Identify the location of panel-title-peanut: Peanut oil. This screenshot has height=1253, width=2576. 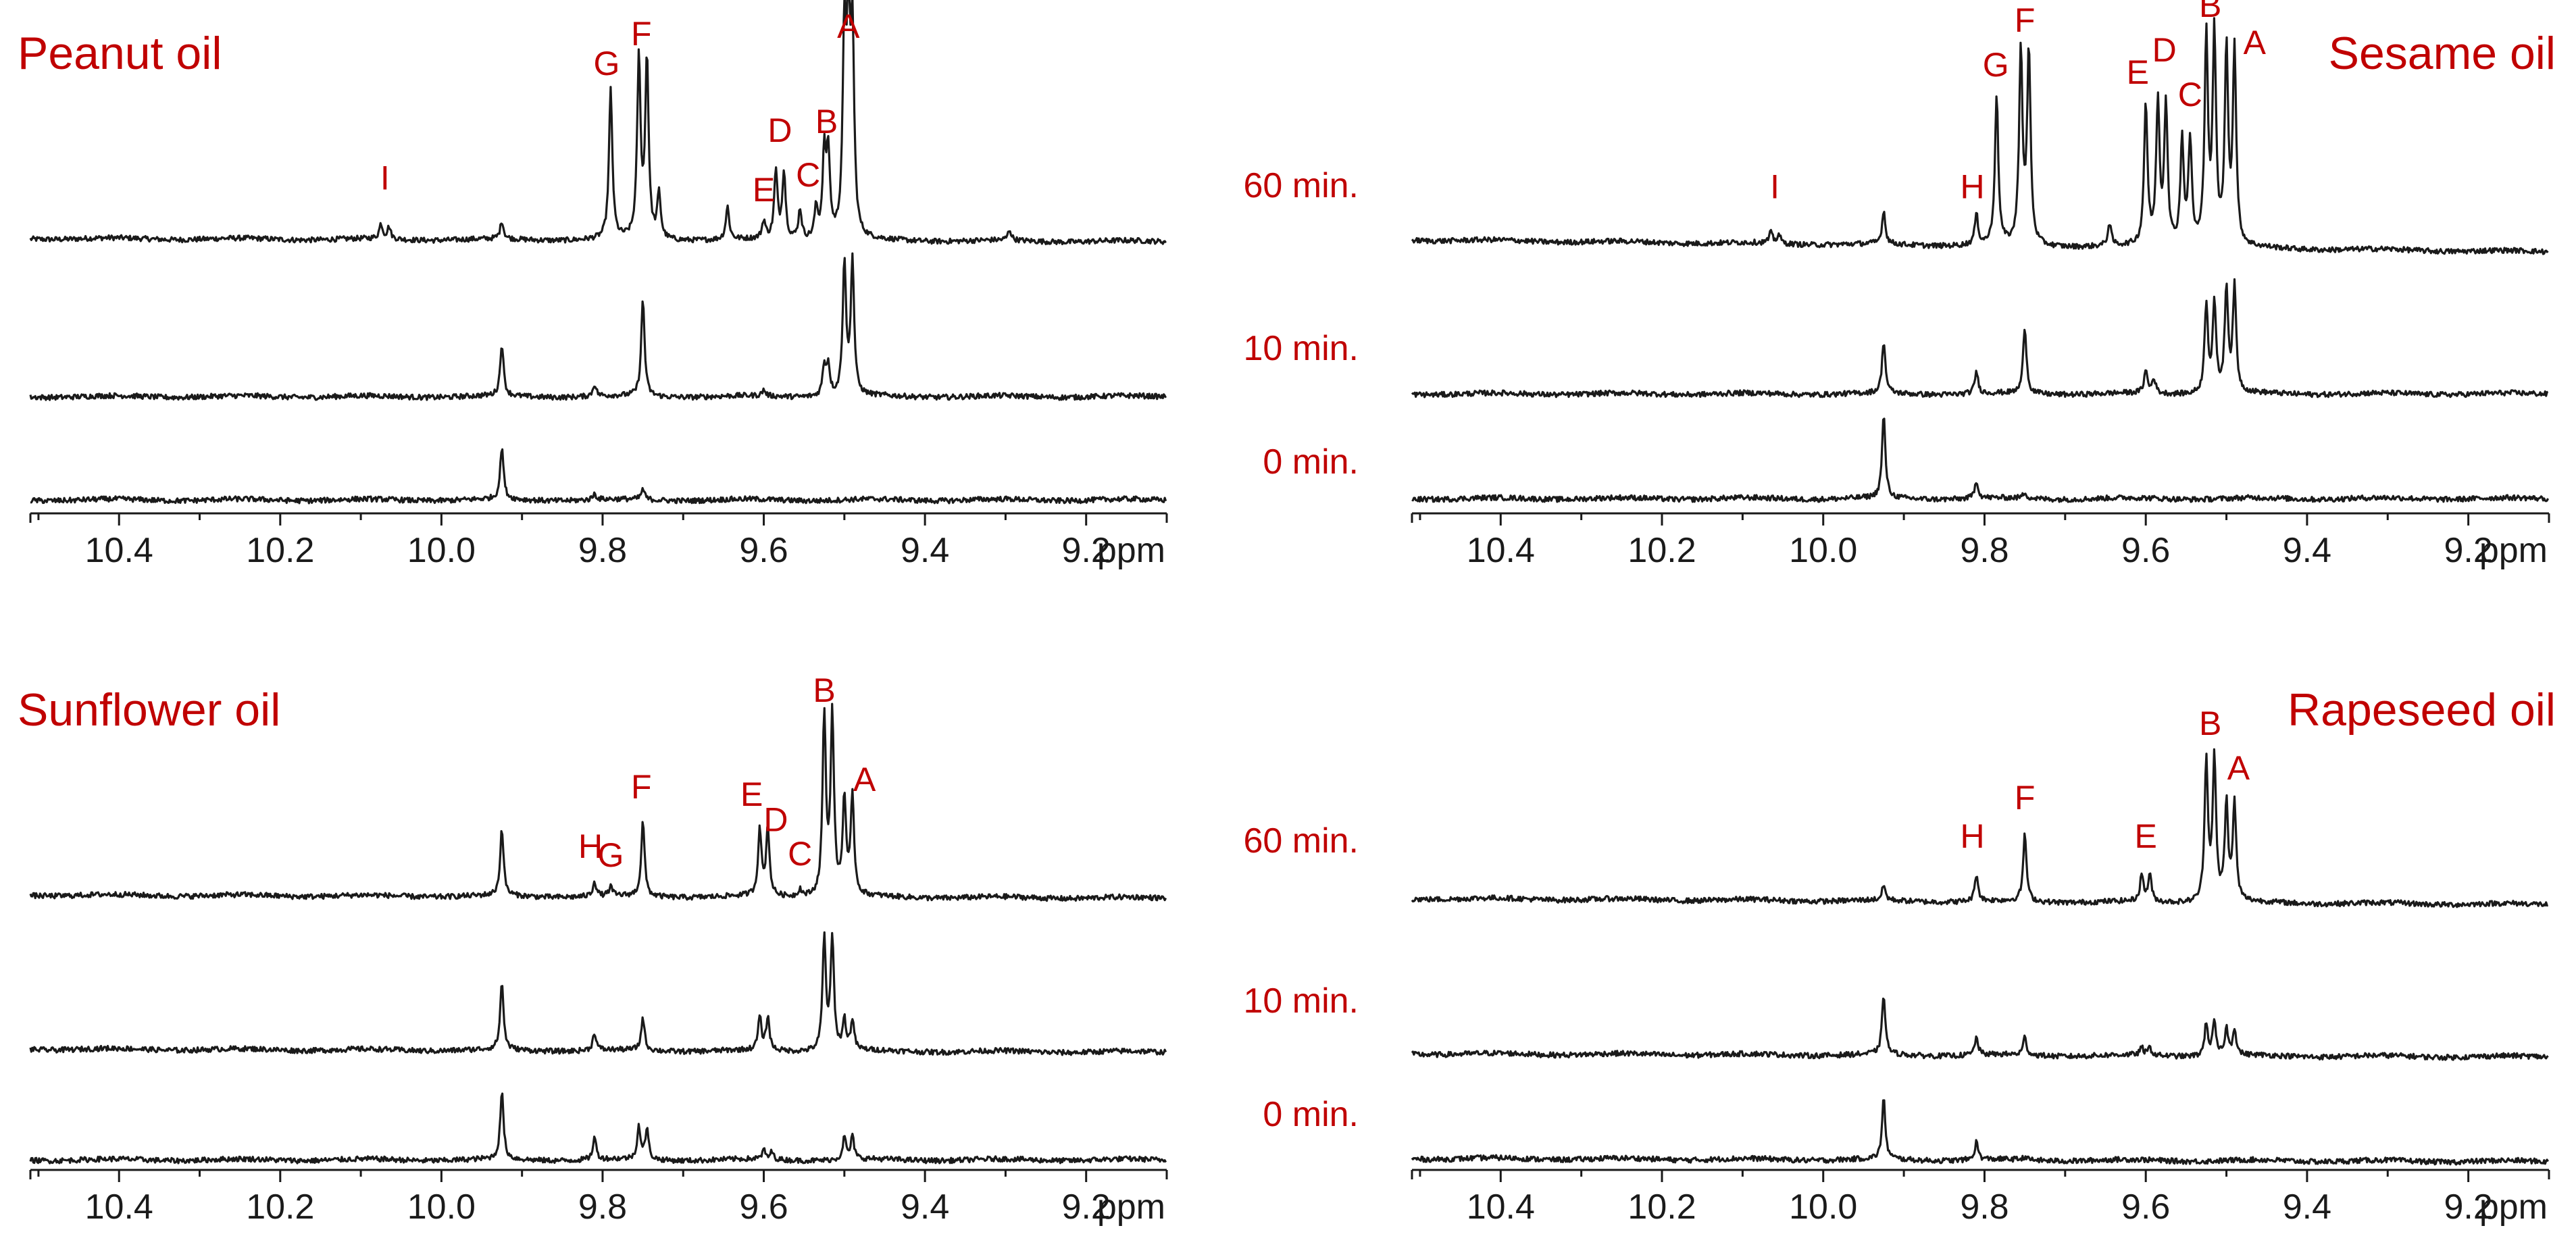
(120, 53).